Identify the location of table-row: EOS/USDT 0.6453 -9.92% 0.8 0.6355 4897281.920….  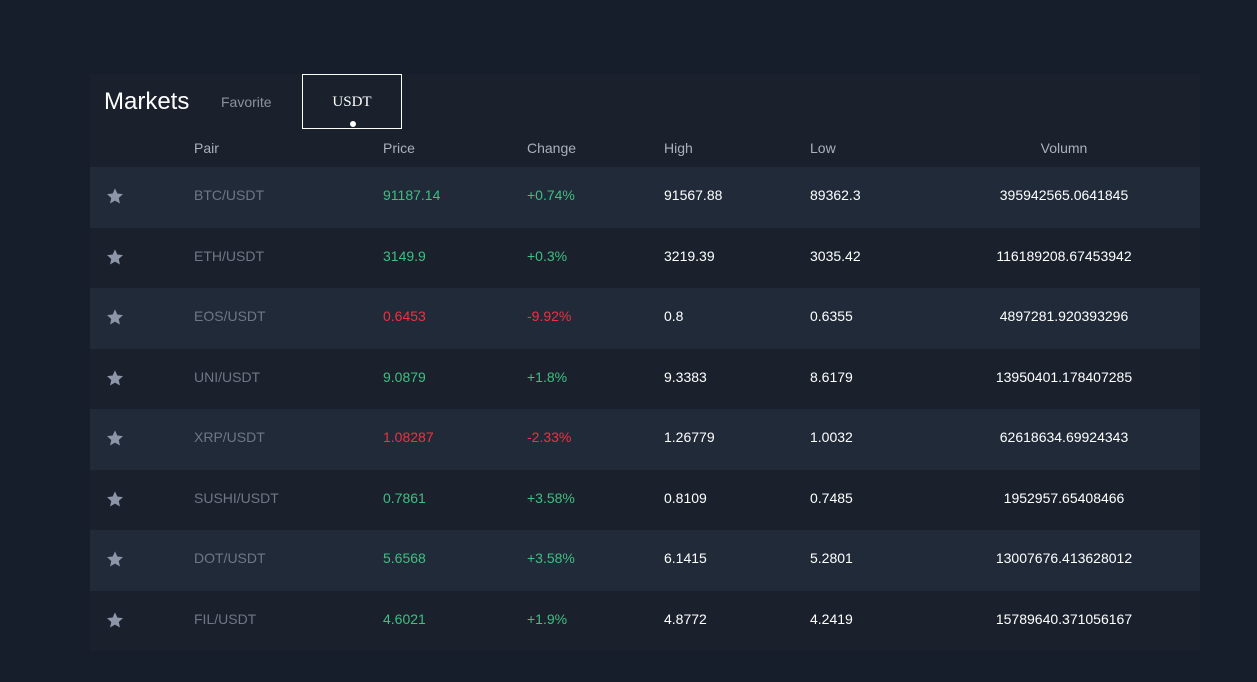
(645, 318).